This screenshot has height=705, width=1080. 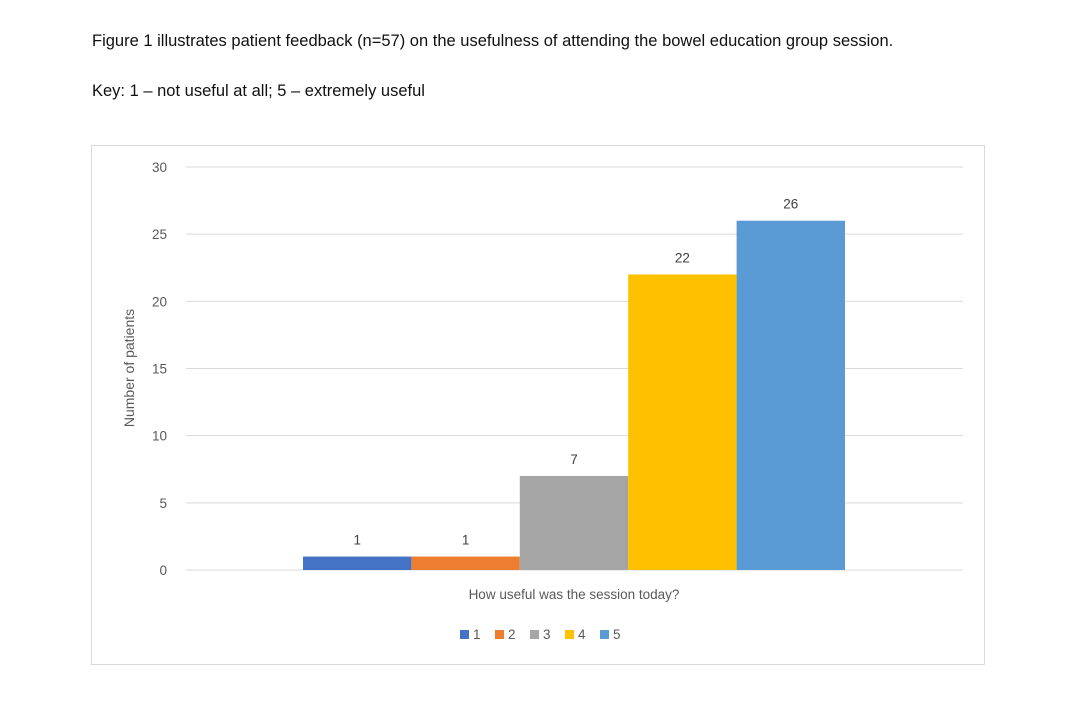 What do you see at coordinates (574, 459) in the screenshot?
I see `data-label-3: 7` at bounding box center [574, 459].